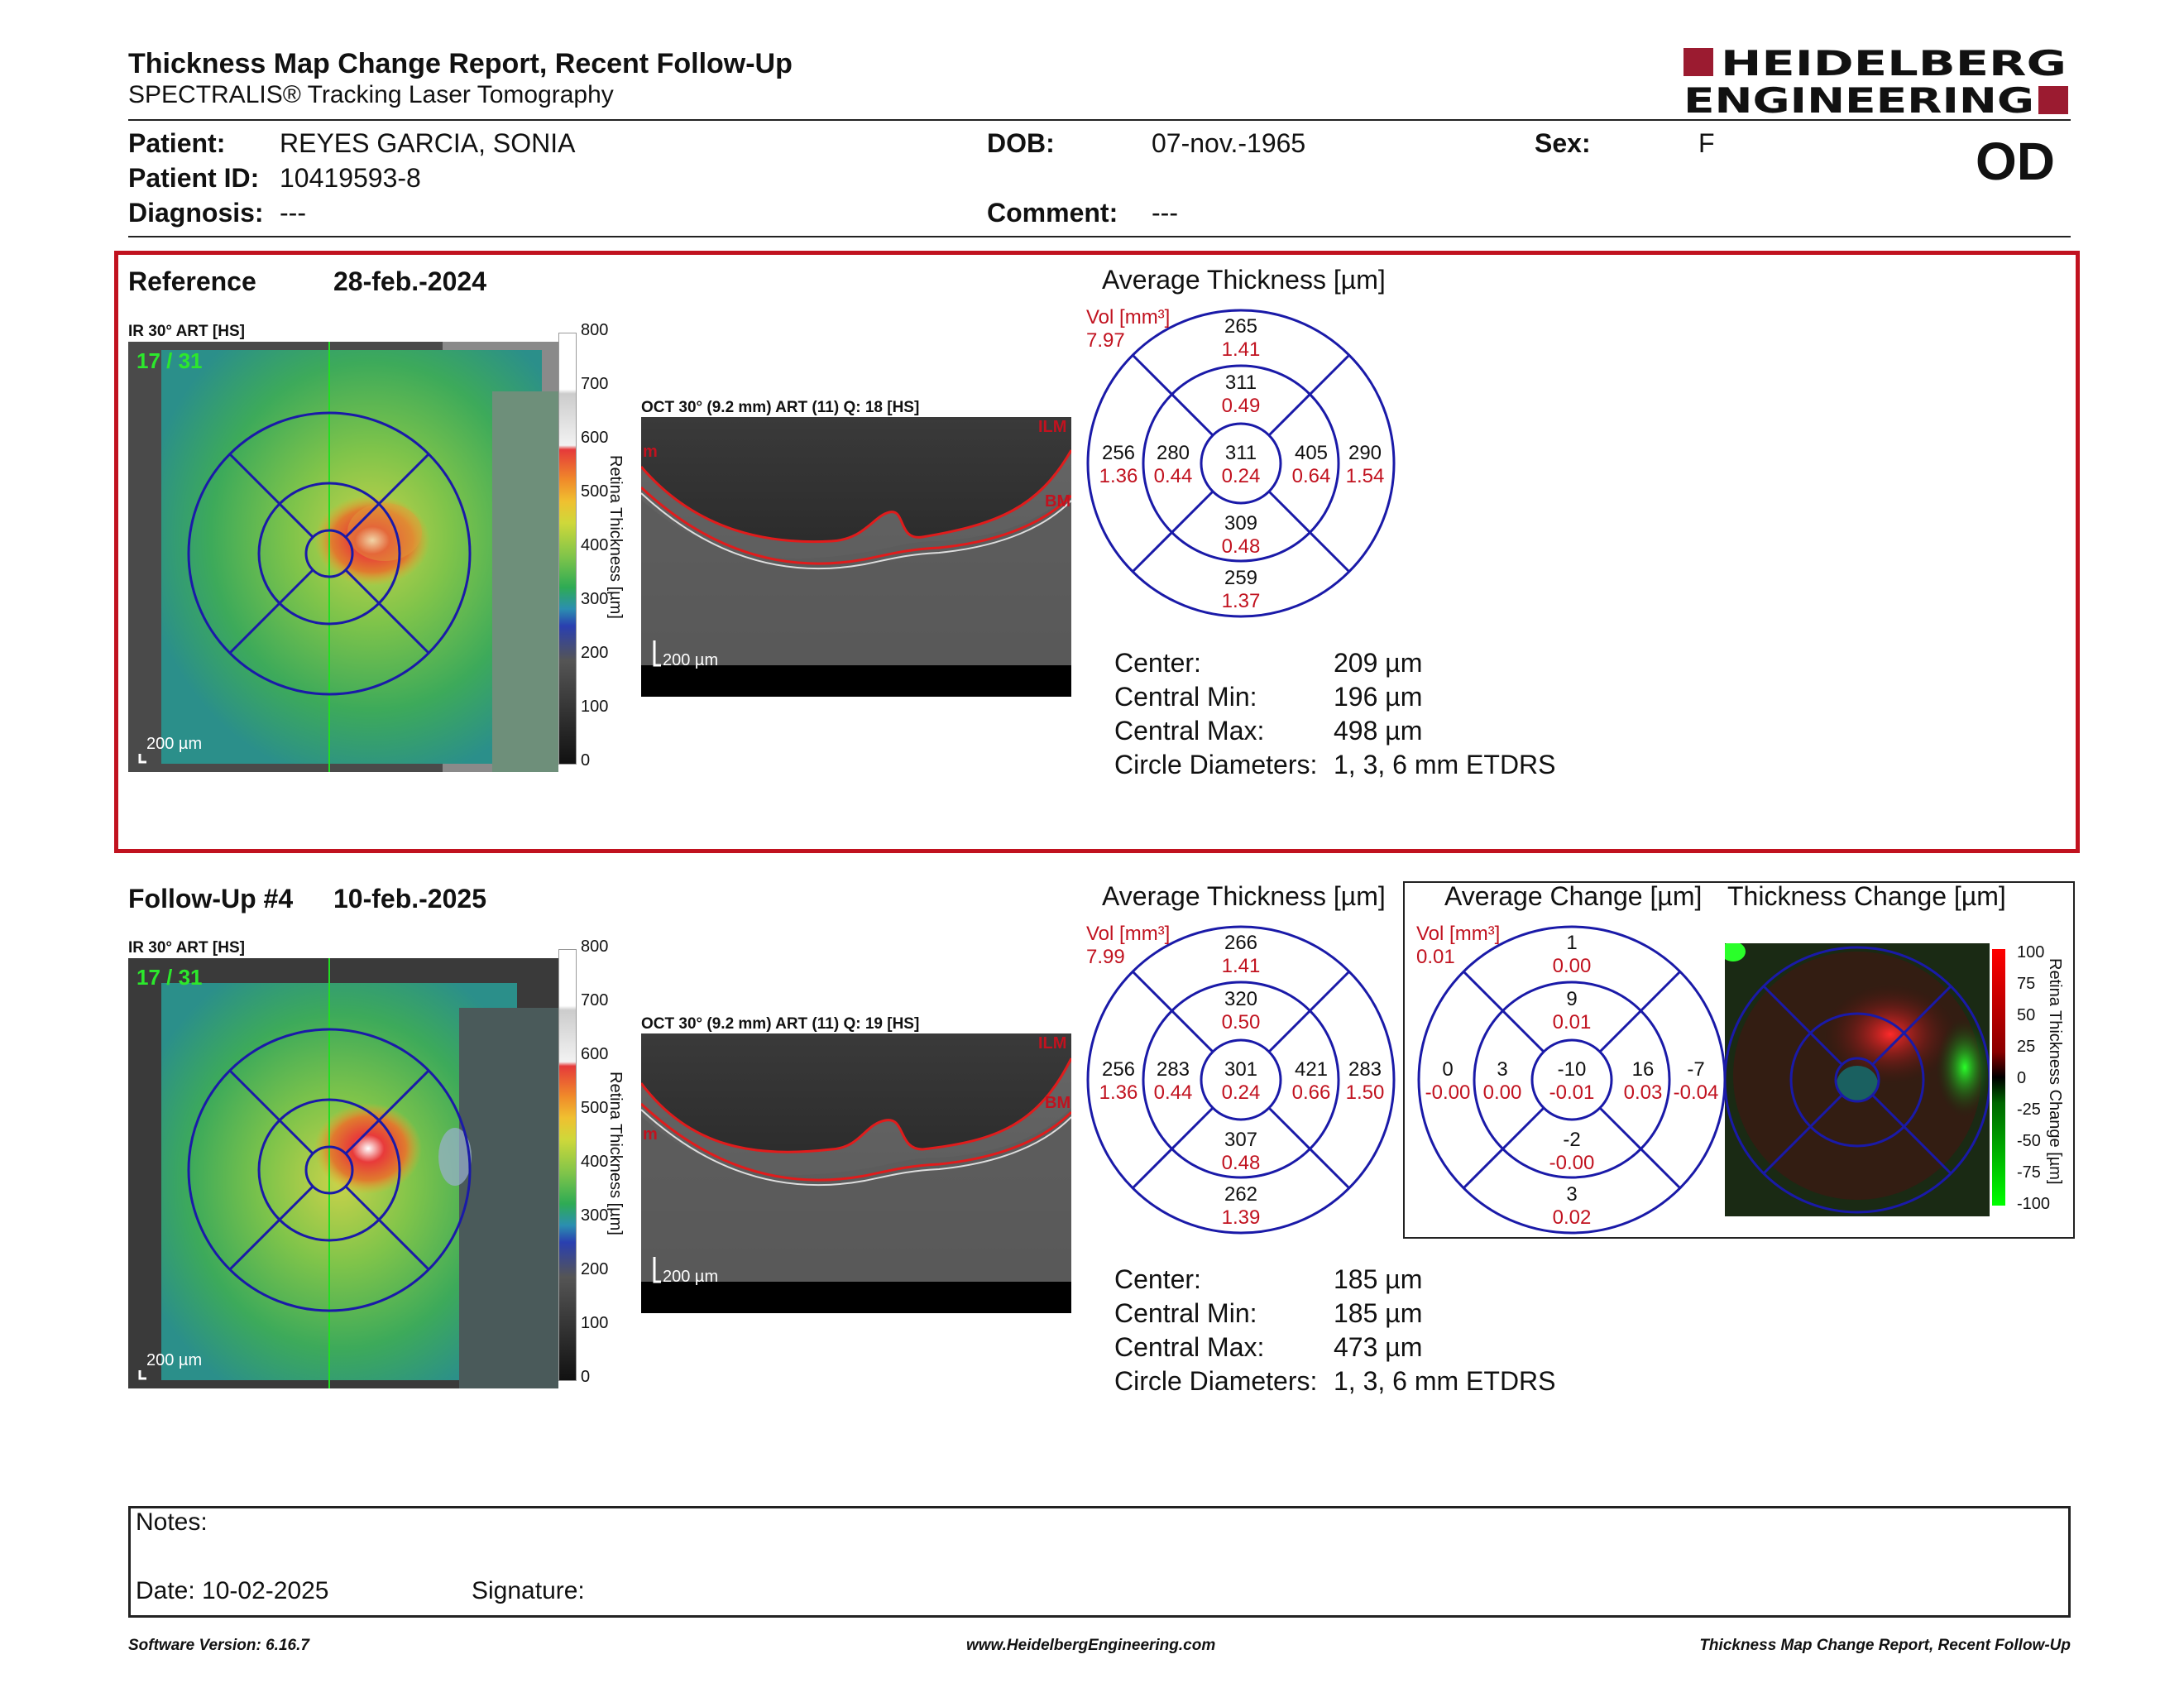 The width and height of the screenshot is (2184, 1688). Describe the element at coordinates (1052, 1043) in the screenshot. I see `svg-text: ILM` at that location.